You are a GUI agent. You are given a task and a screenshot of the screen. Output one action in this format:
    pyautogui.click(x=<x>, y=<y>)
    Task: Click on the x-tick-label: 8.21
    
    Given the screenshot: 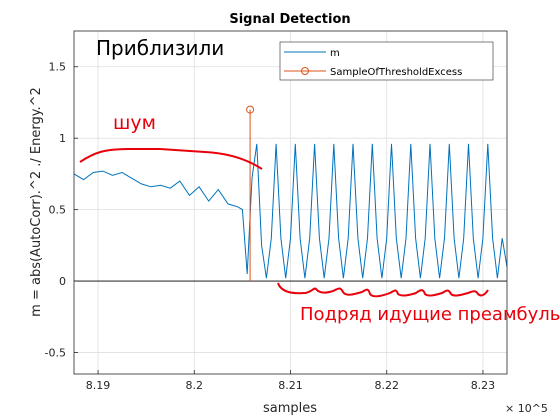 What is the action you would take?
    pyautogui.click(x=290, y=385)
    